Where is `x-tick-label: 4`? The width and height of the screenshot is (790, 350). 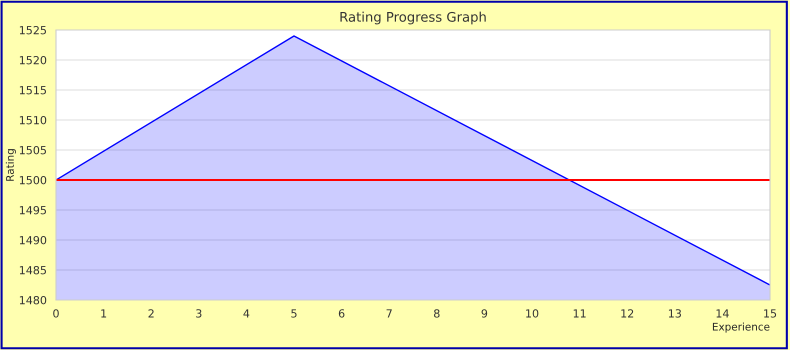 x-tick-label: 4 is located at coordinates (246, 313).